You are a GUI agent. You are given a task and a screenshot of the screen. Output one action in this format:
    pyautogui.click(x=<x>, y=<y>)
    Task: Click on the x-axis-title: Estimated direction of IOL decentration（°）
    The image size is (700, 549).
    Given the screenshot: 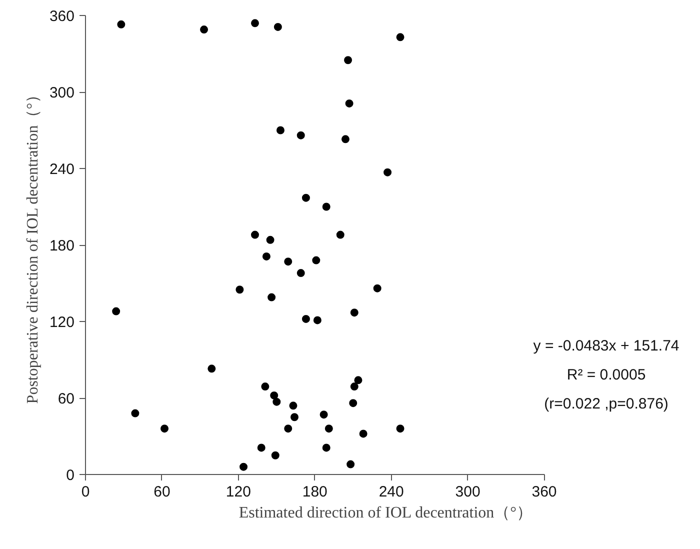 What is the action you would take?
    pyautogui.click(x=385, y=513)
    